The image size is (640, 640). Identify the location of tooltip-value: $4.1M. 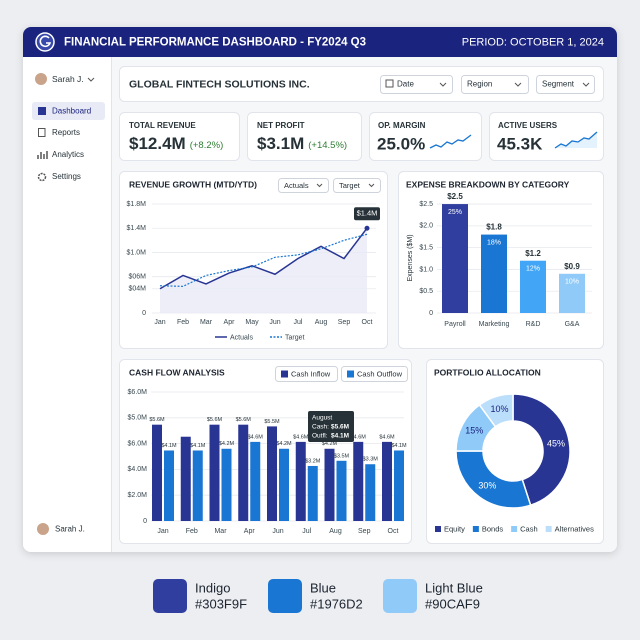
(340, 436).